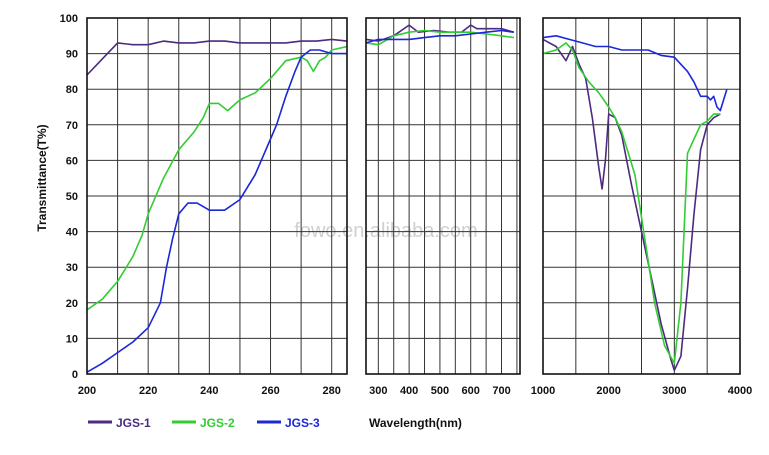  I want to click on y-axis-title: Transmittance(T%), so click(42, 177).